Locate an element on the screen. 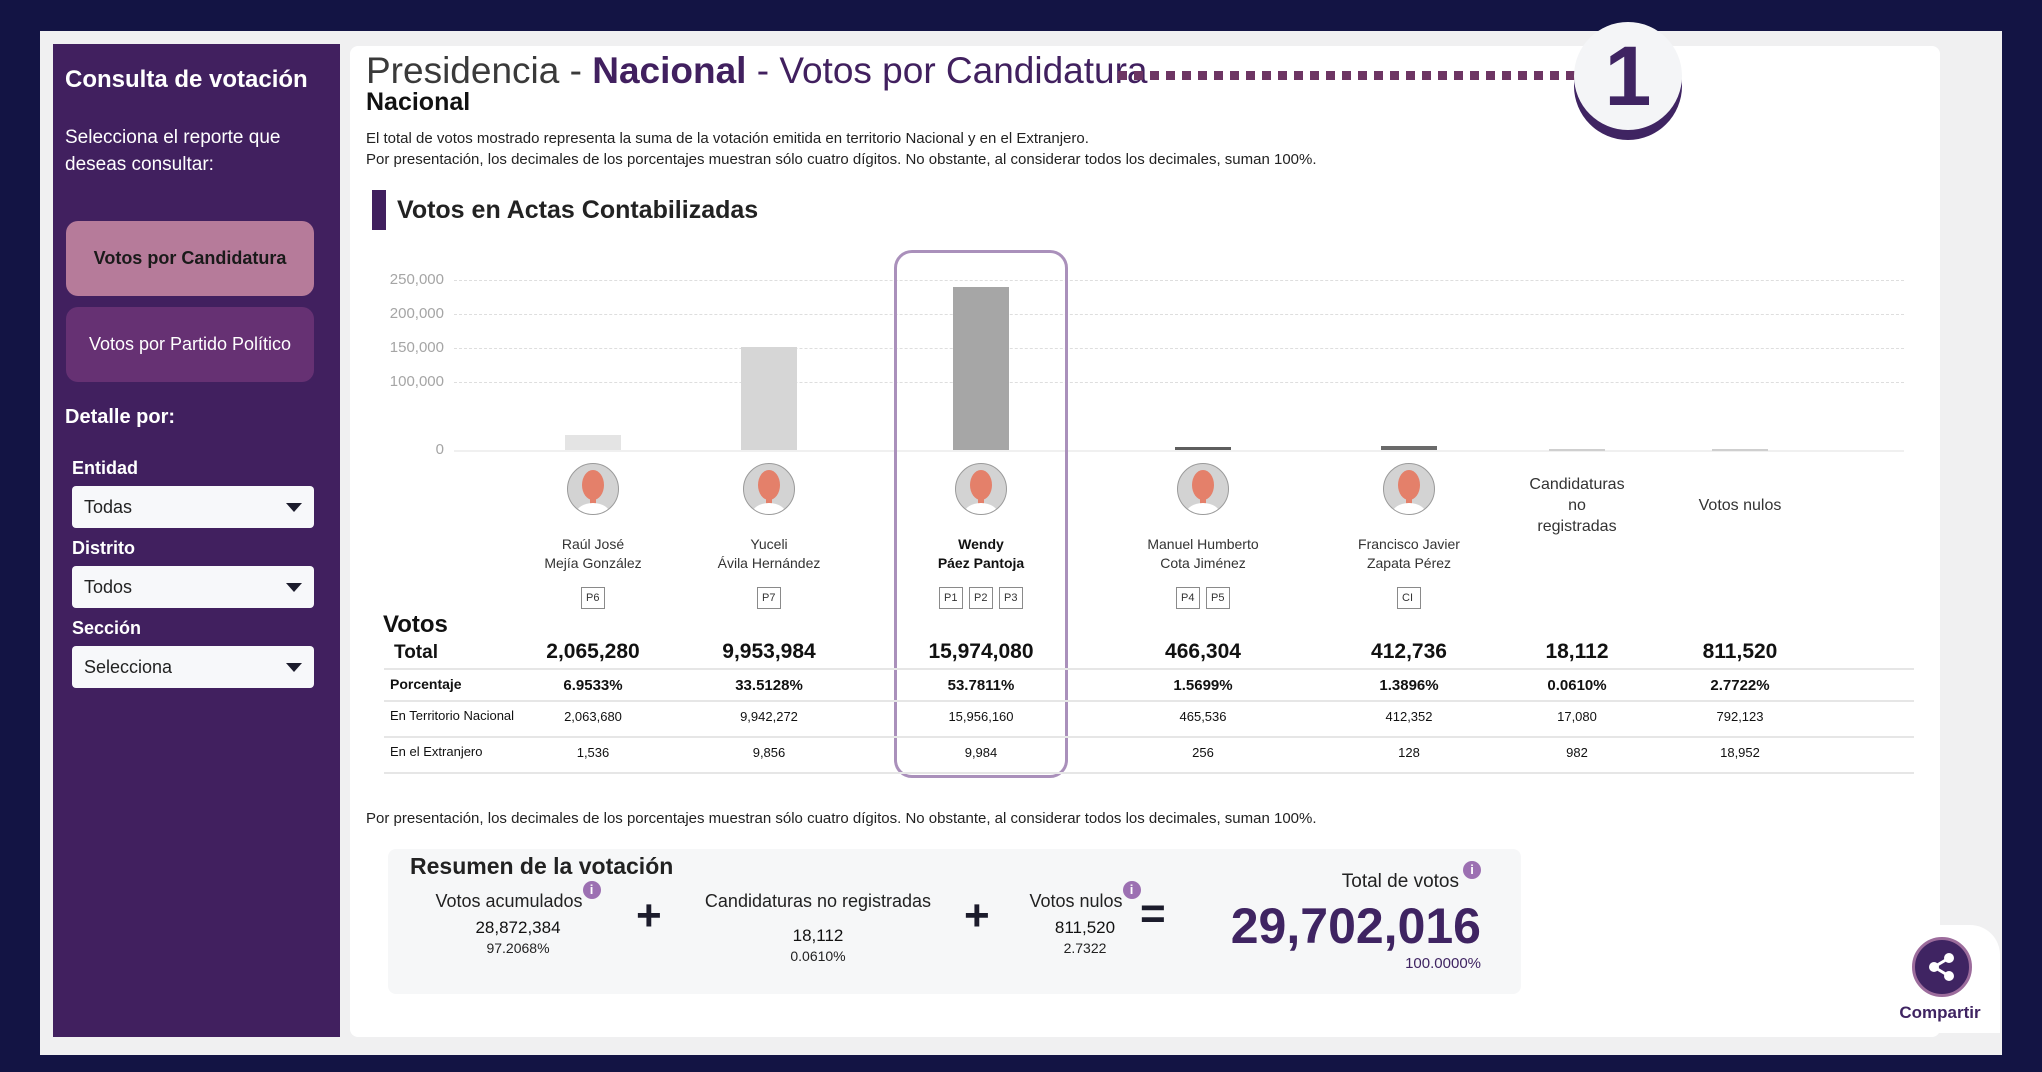 The width and height of the screenshot is (2042, 1072). candidate-last-name: Ávila Hernández is located at coordinates (769, 563).